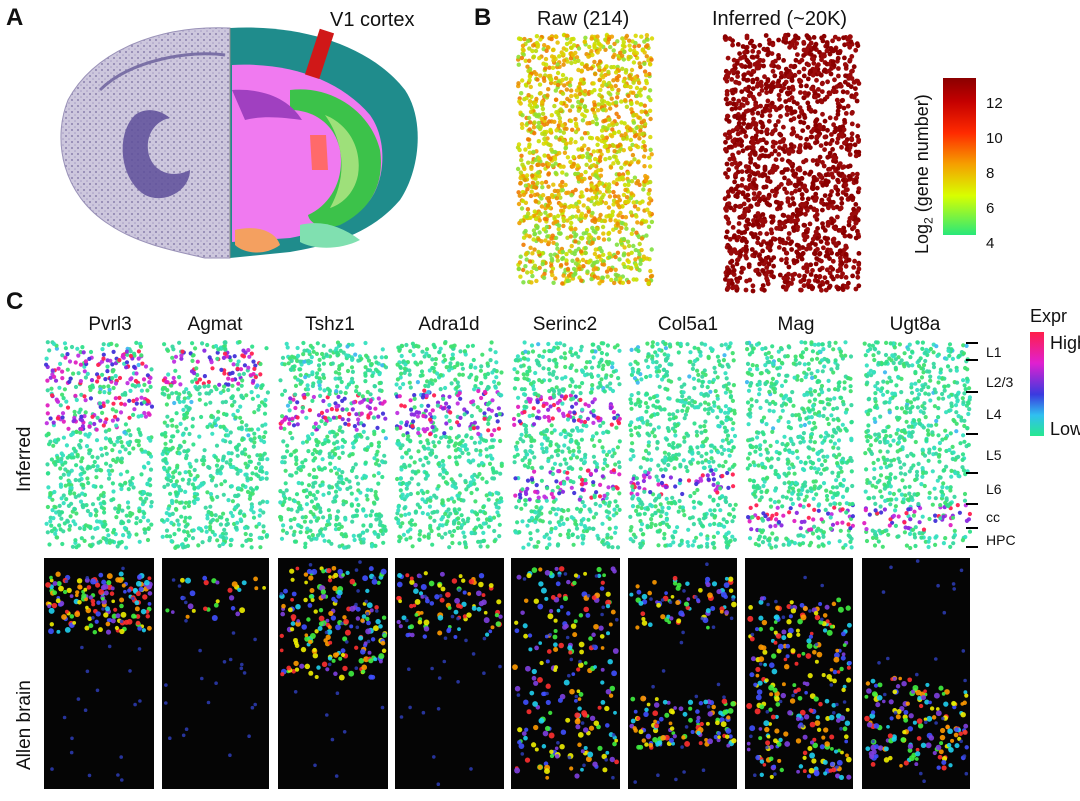  Describe the element at coordinates (372, 20) in the screenshot. I see `v1-cortex-label: V1 cortex` at that location.